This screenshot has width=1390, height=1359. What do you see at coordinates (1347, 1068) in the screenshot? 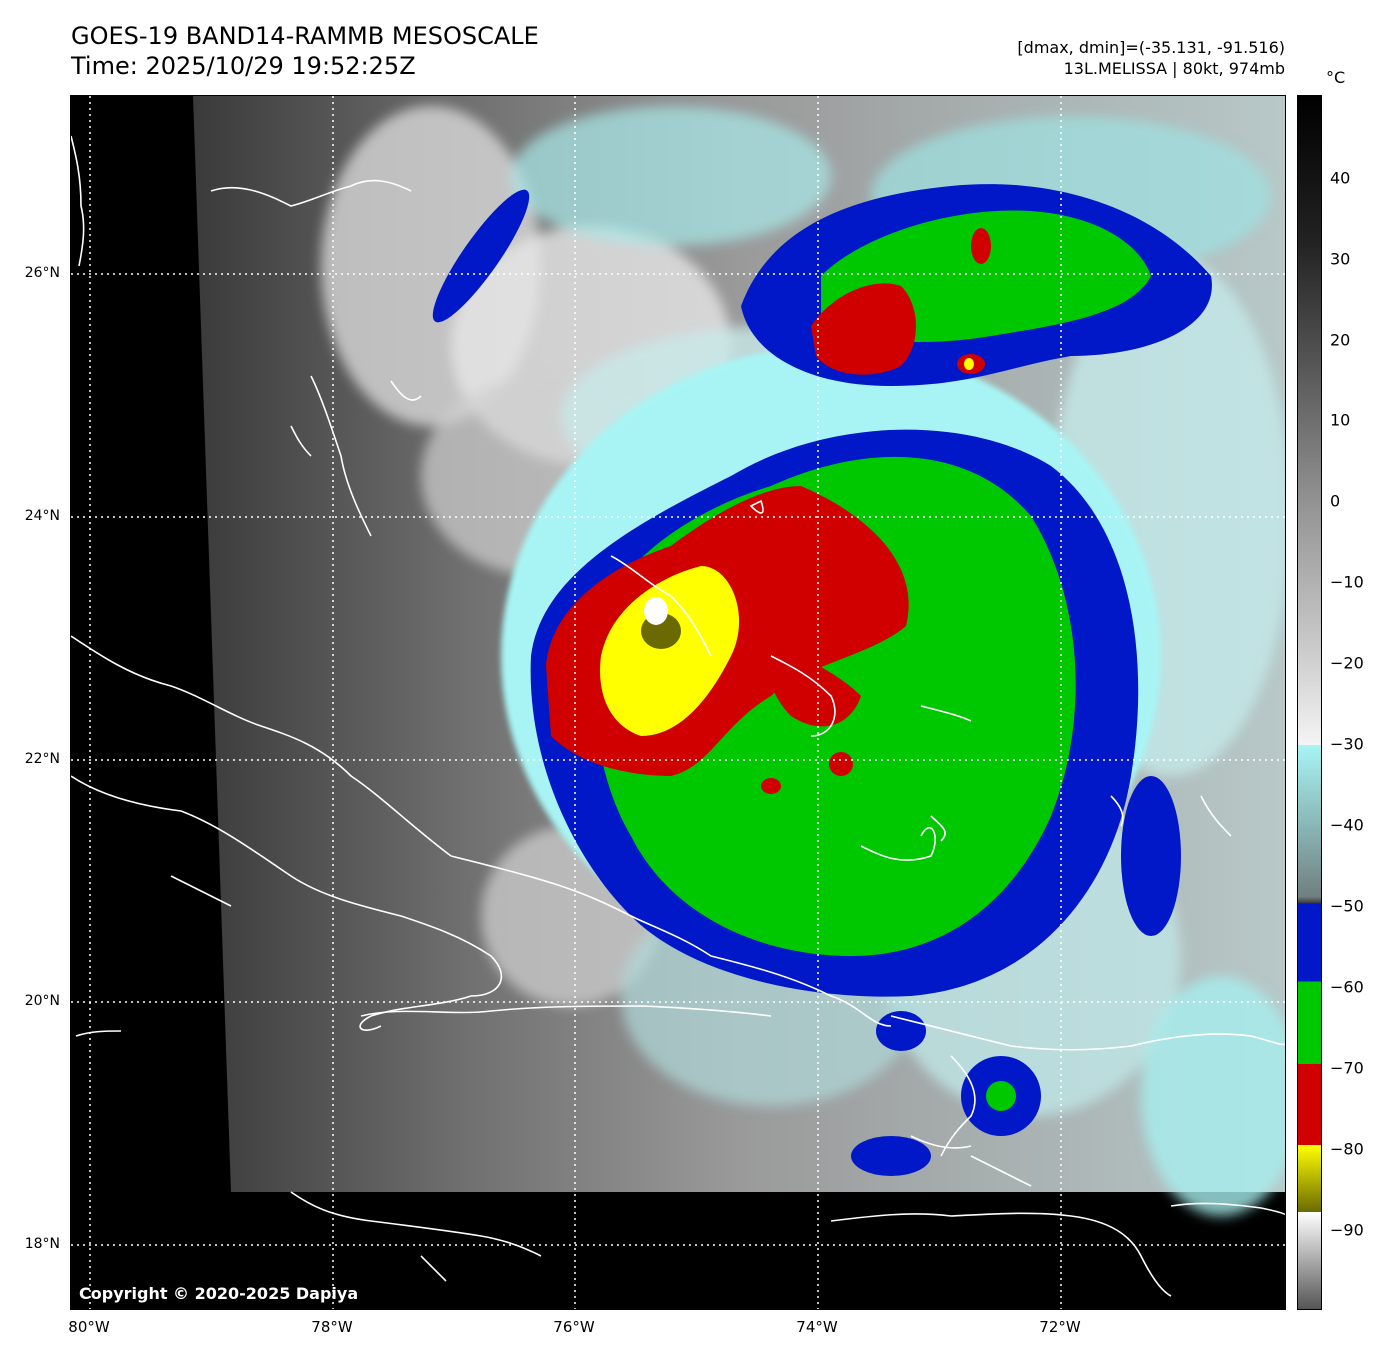
I see `colorbar-tick: −70` at bounding box center [1347, 1068].